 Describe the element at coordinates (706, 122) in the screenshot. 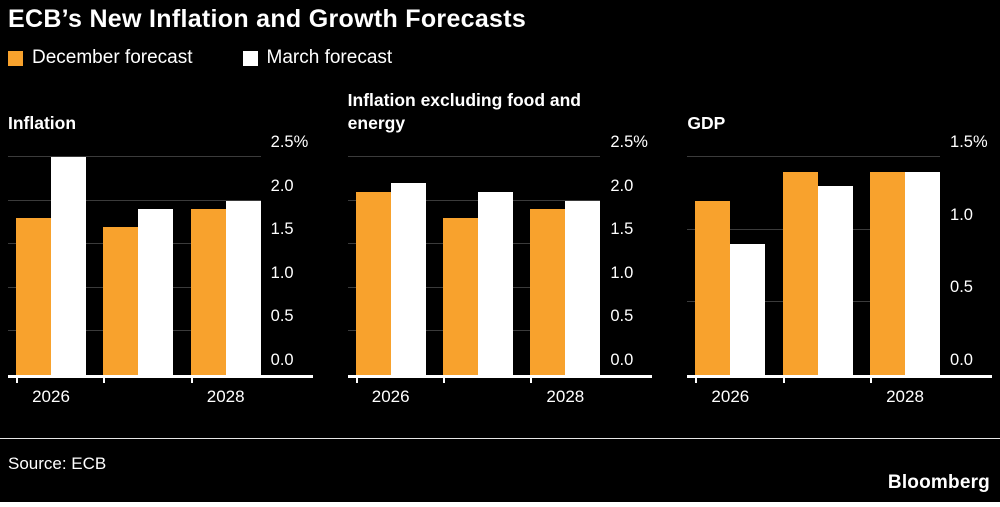

I see `panel-title: GDP` at that location.